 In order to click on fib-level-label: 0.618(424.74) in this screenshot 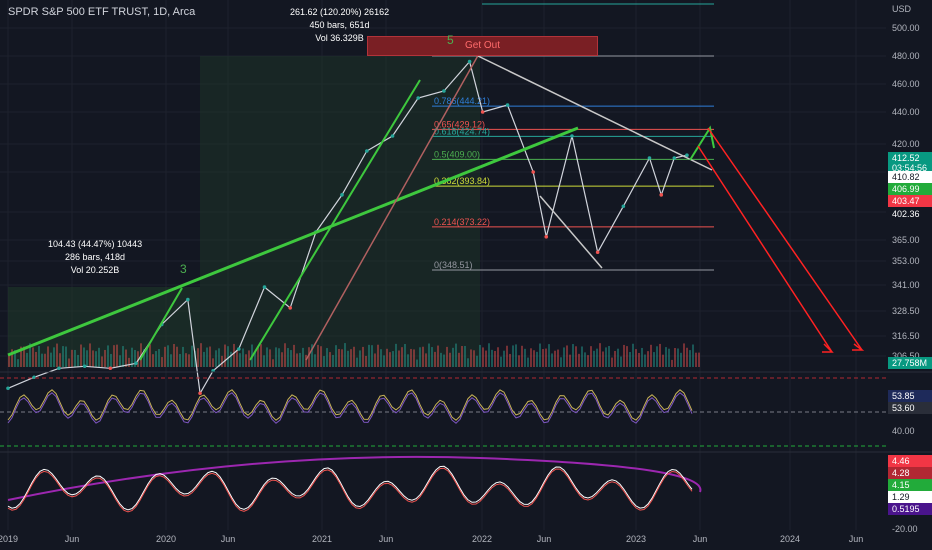, I will do `click(462, 131)`.